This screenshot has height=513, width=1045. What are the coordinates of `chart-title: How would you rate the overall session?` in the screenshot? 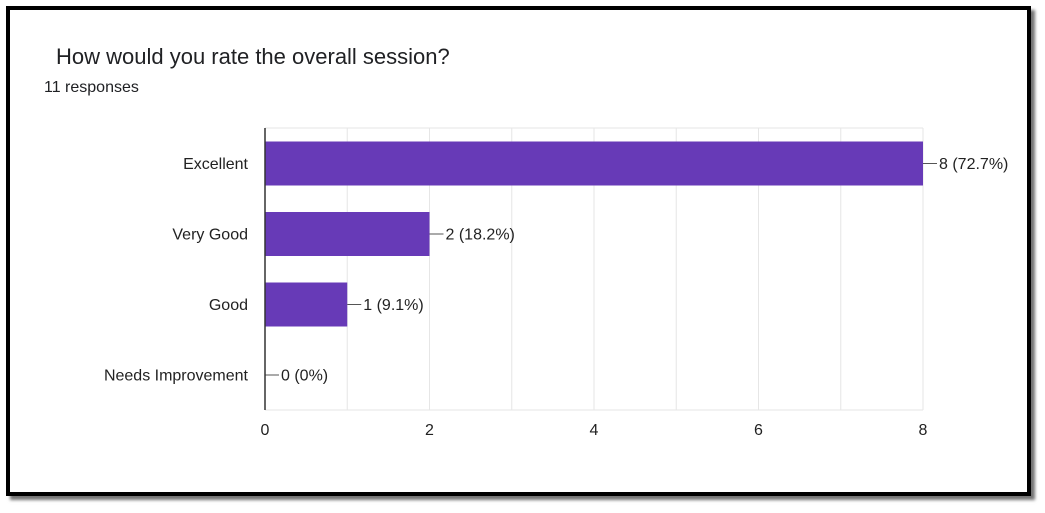 It's located at (253, 56).